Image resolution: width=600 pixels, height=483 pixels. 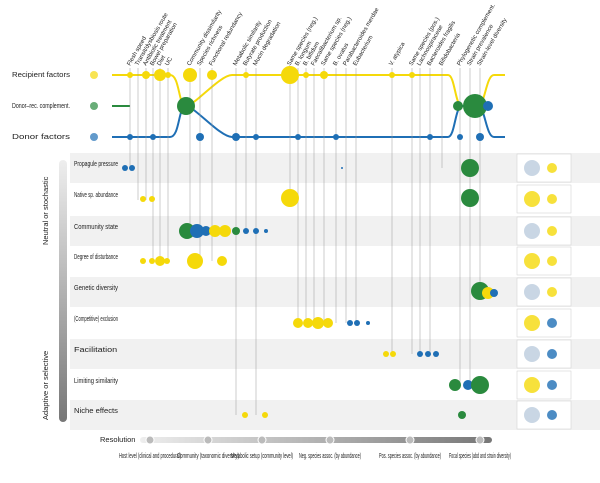 I want to click on factor-label: Recipient factors, so click(x=41, y=74).